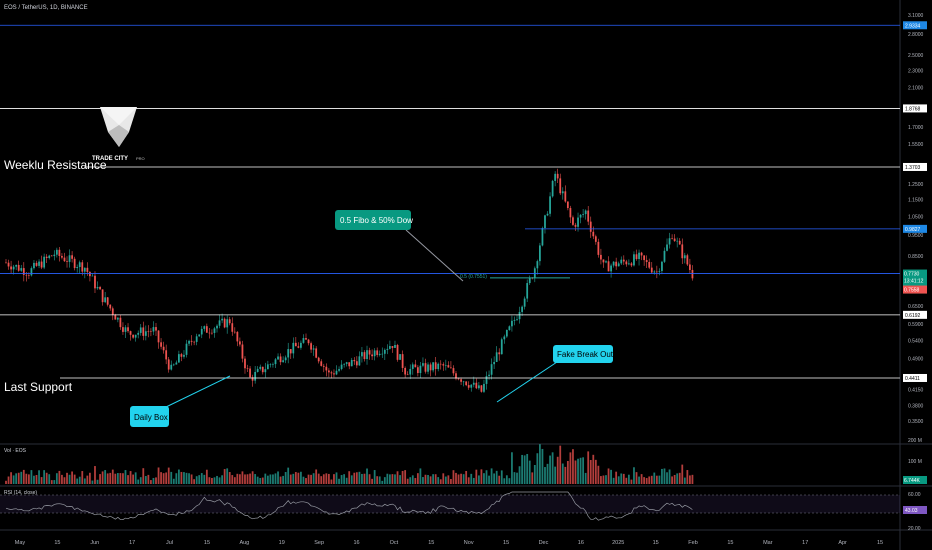 The image size is (932, 550). Describe the element at coordinates (912, 379) in the screenshot. I see `level-last-support-badge-text: 0.4411` at that location.